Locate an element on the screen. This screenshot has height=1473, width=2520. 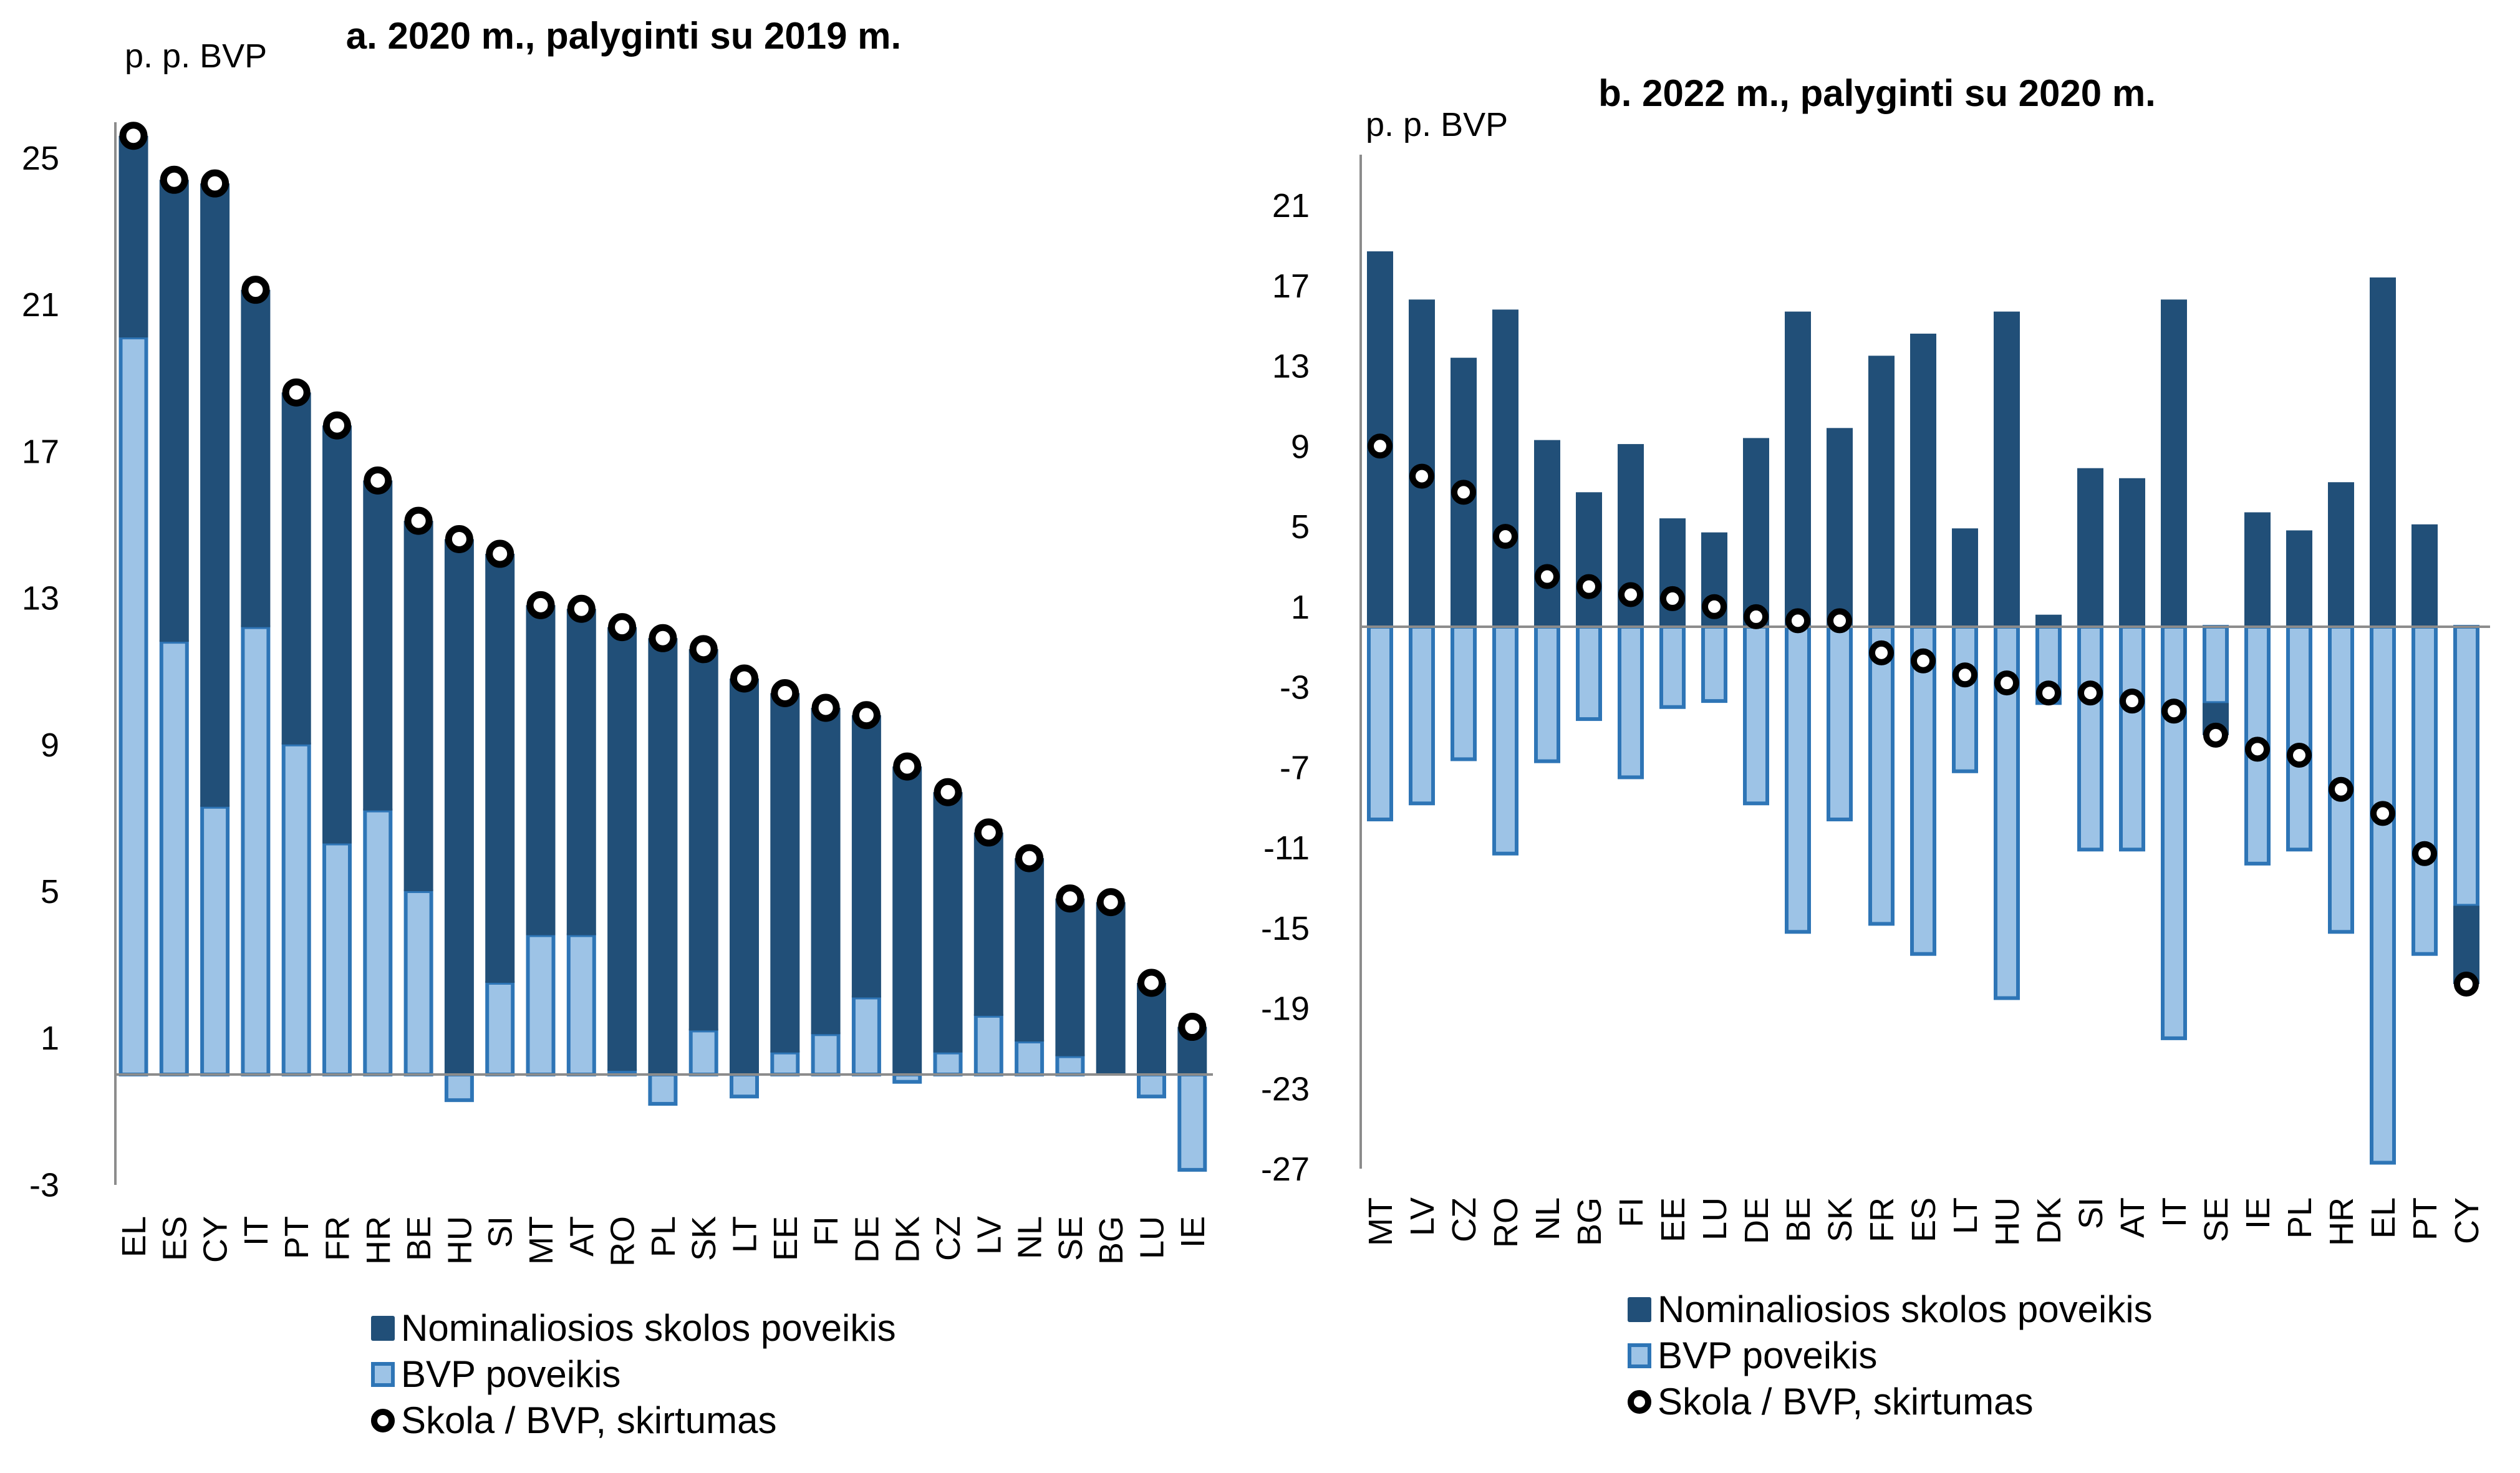
y-tick-label: 5 is located at coordinates (1300, 527).